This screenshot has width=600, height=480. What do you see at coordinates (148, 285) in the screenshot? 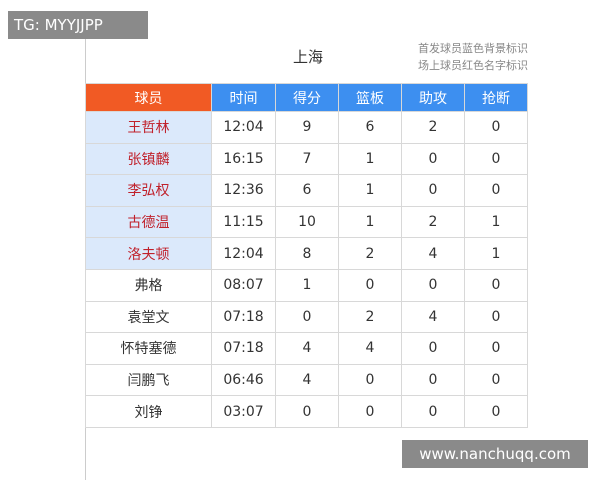
I see `player-name: 弗格` at bounding box center [148, 285].